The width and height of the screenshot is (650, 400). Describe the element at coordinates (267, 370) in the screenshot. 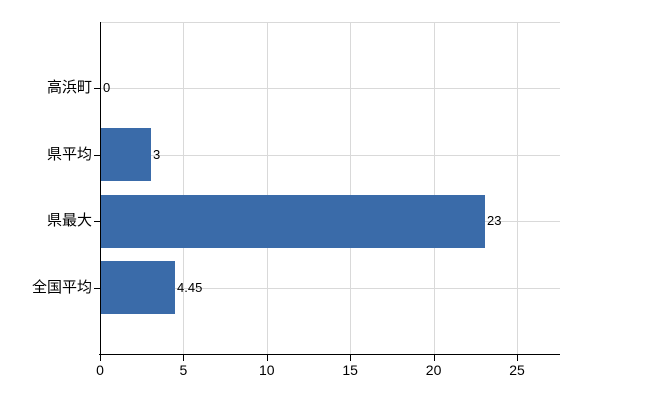

I see `x-tick-label: 10` at that location.